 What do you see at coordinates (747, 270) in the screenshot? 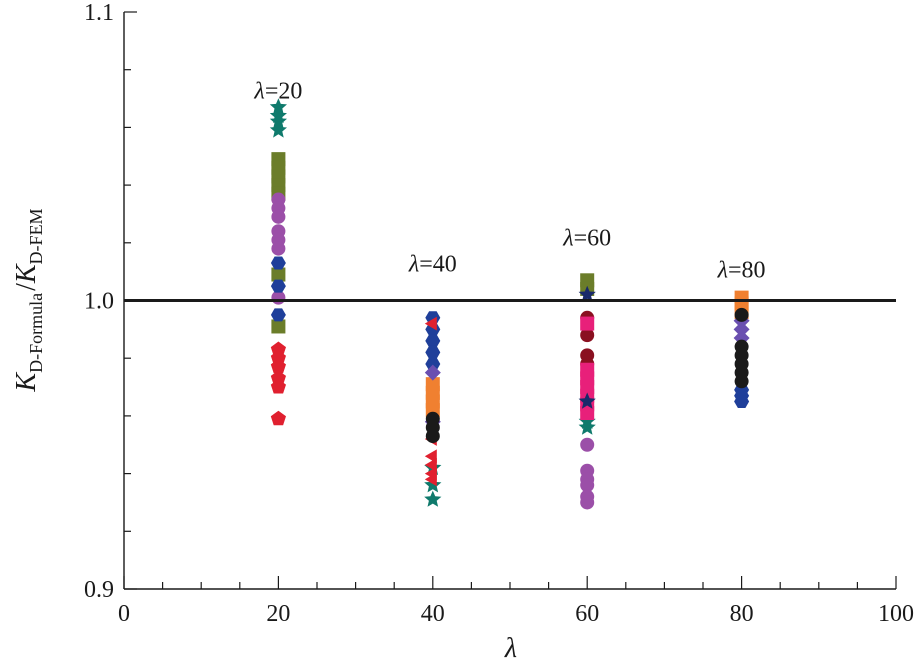
I see `annotation-value: =80` at bounding box center [747, 270].